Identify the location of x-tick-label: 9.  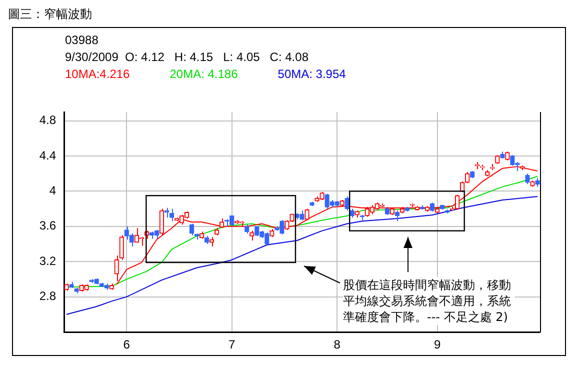
(437, 345).